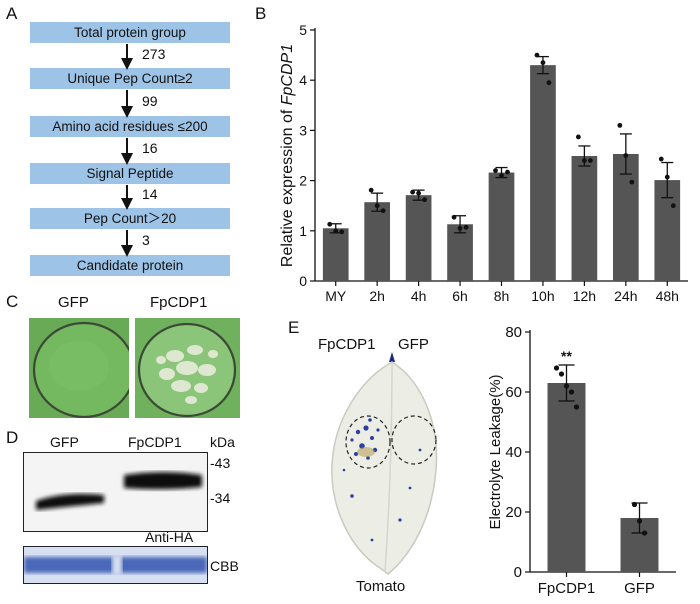  I want to click on y-tick-label: 20, so click(513, 512).